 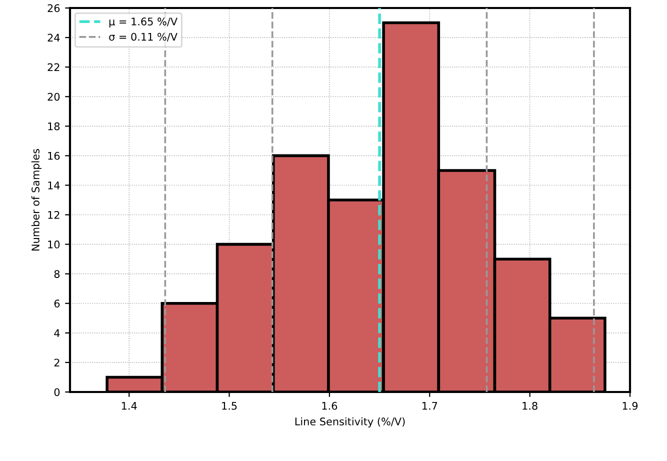 I want to click on y-tick-label: 0, so click(x=57, y=392).